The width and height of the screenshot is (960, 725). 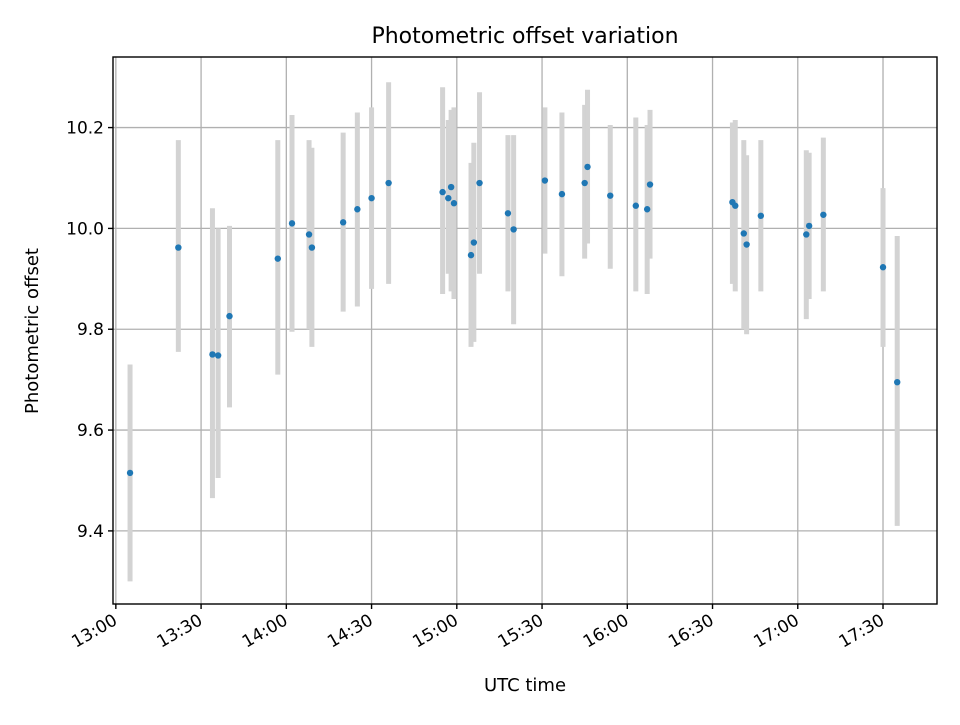 What do you see at coordinates (524, 36) in the screenshot?
I see `chart-title: Photometric offset variation` at bounding box center [524, 36].